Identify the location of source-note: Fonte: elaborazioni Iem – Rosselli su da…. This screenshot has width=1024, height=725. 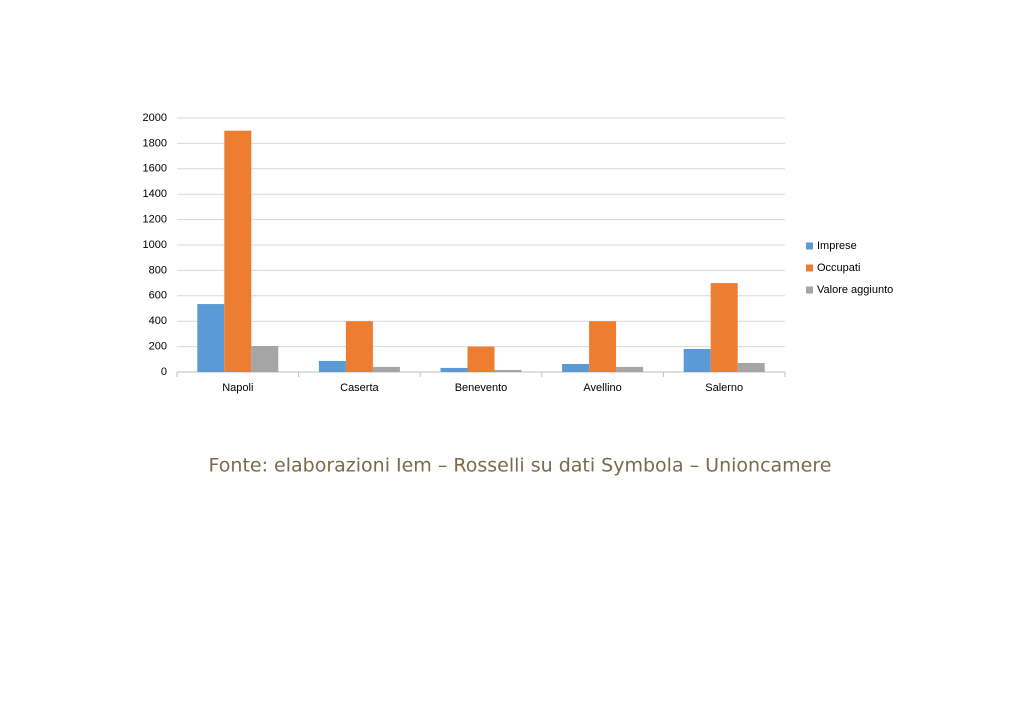
(520, 466).